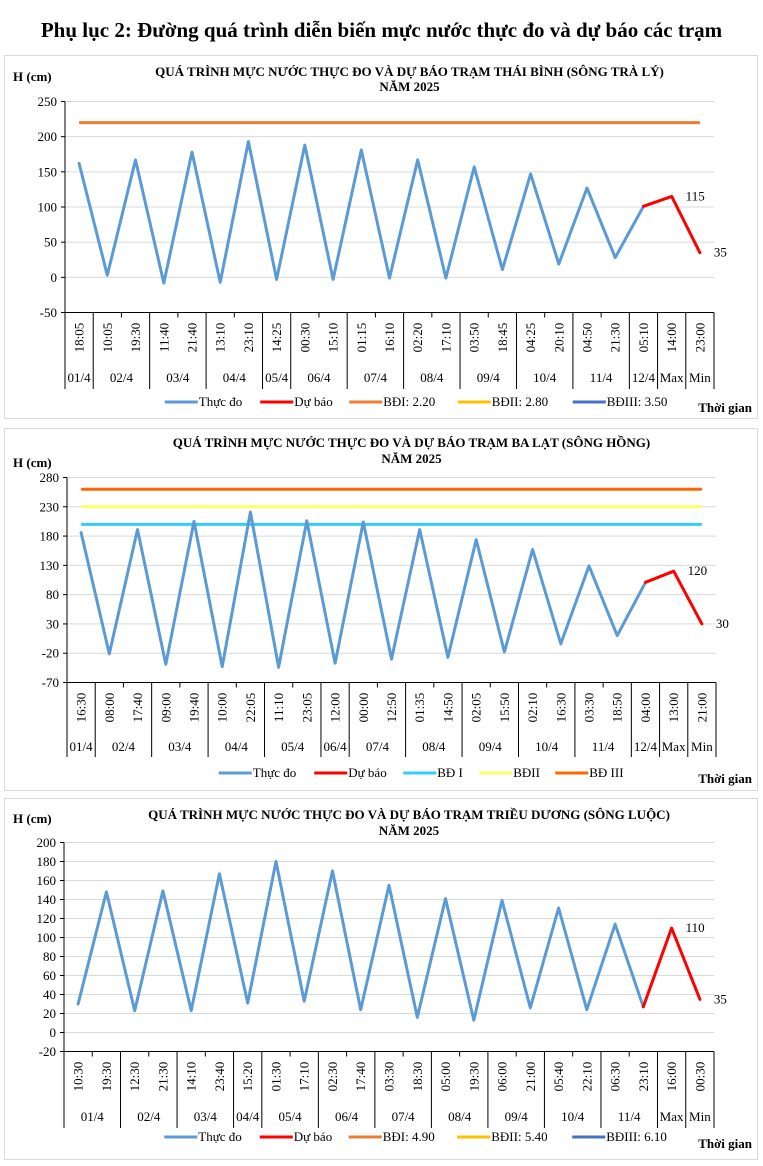  What do you see at coordinates (47, 937) in the screenshot?
I see `y-tick-label: 100` at bounding box center [47, 937].